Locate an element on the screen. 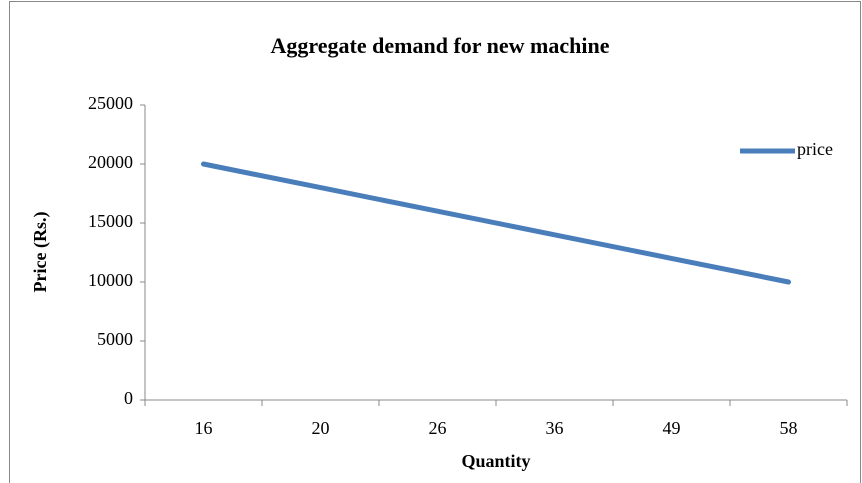 The height and width of the screenshot is (483, 862). chart-title: Aggregate demand for new machine is located at coordinates (440, 45).